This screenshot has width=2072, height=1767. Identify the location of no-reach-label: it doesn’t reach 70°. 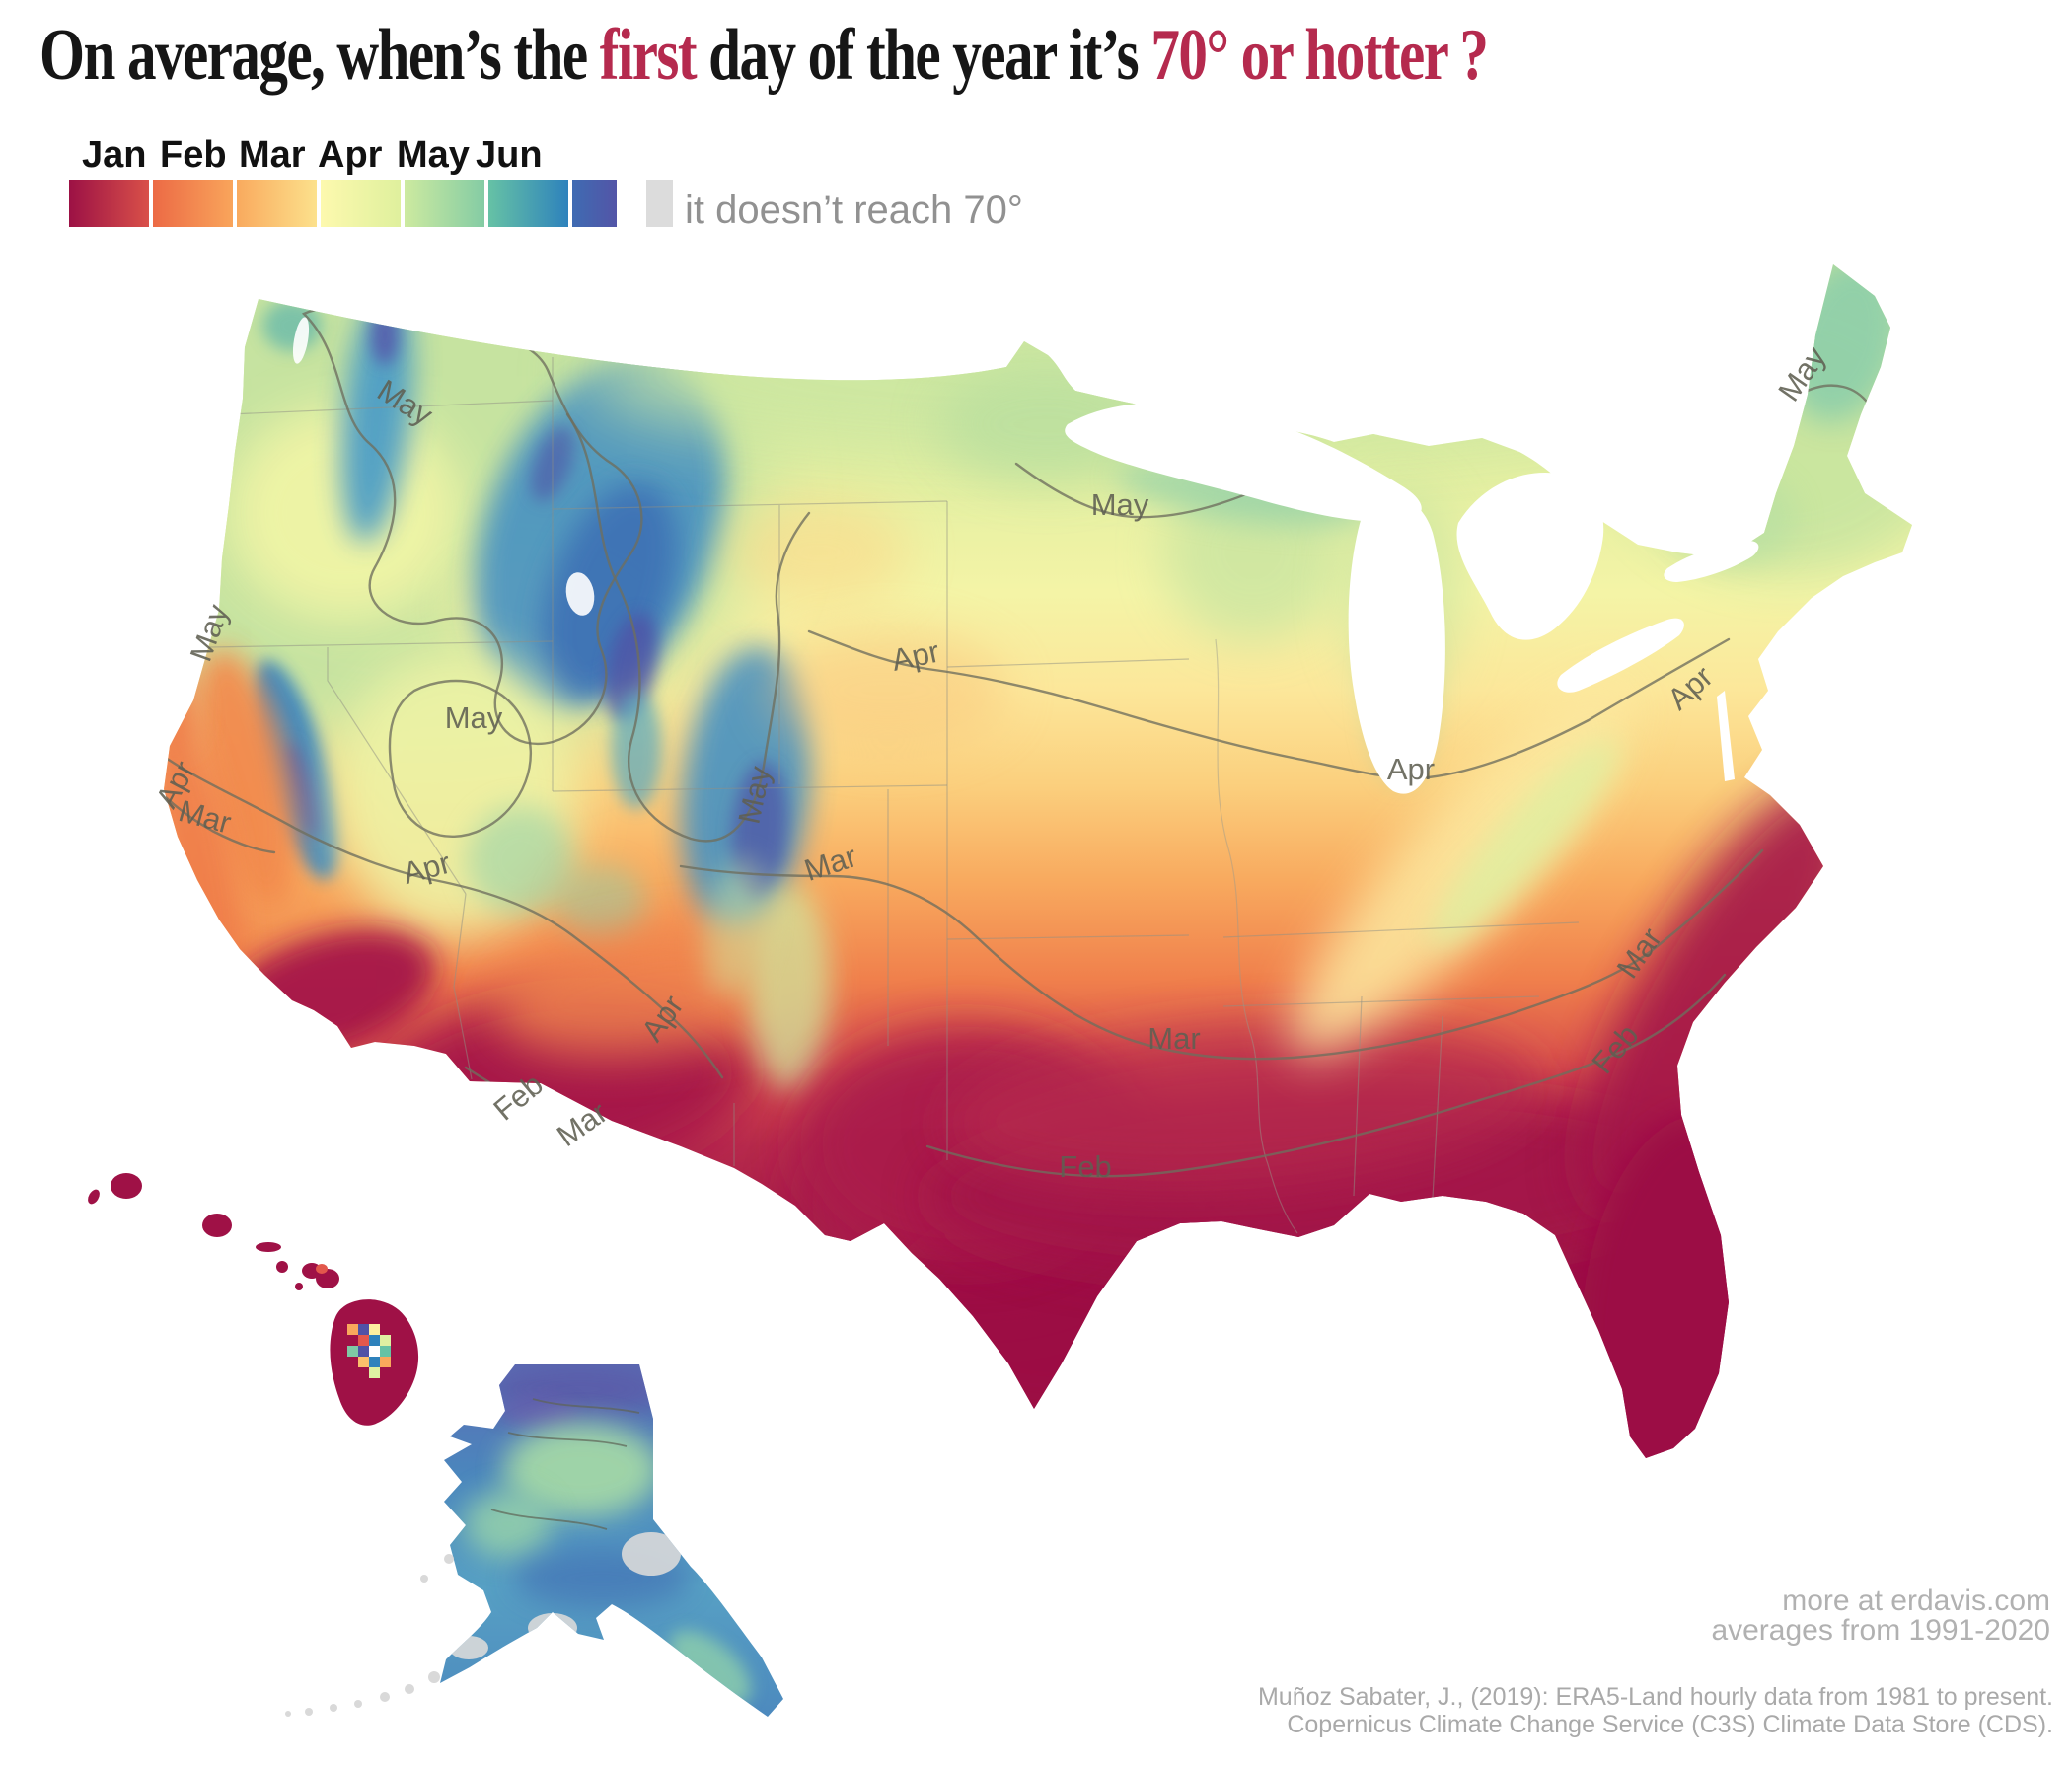
(854, 210).